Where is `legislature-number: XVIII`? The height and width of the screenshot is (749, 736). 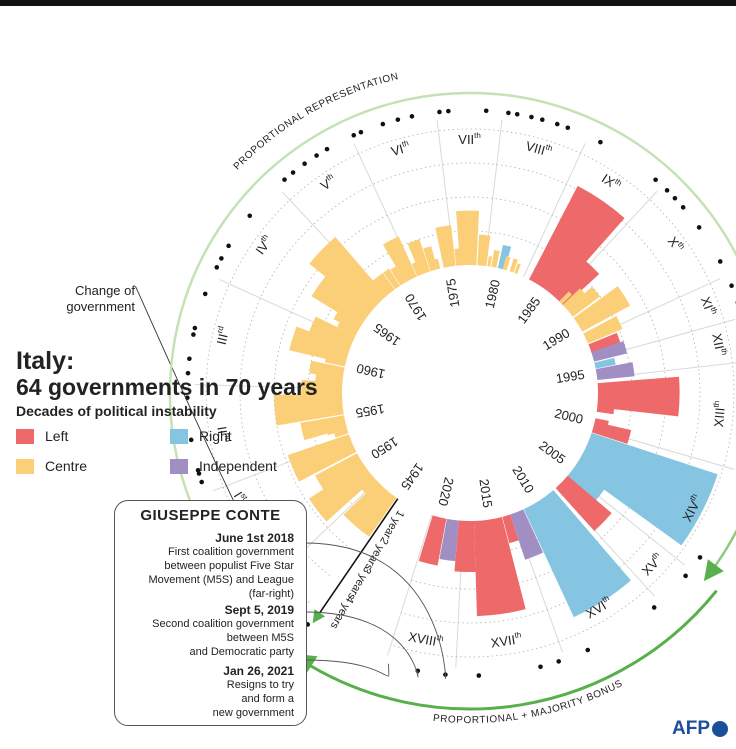 legislature-number: XVIII is located at coordinates (422, 640).